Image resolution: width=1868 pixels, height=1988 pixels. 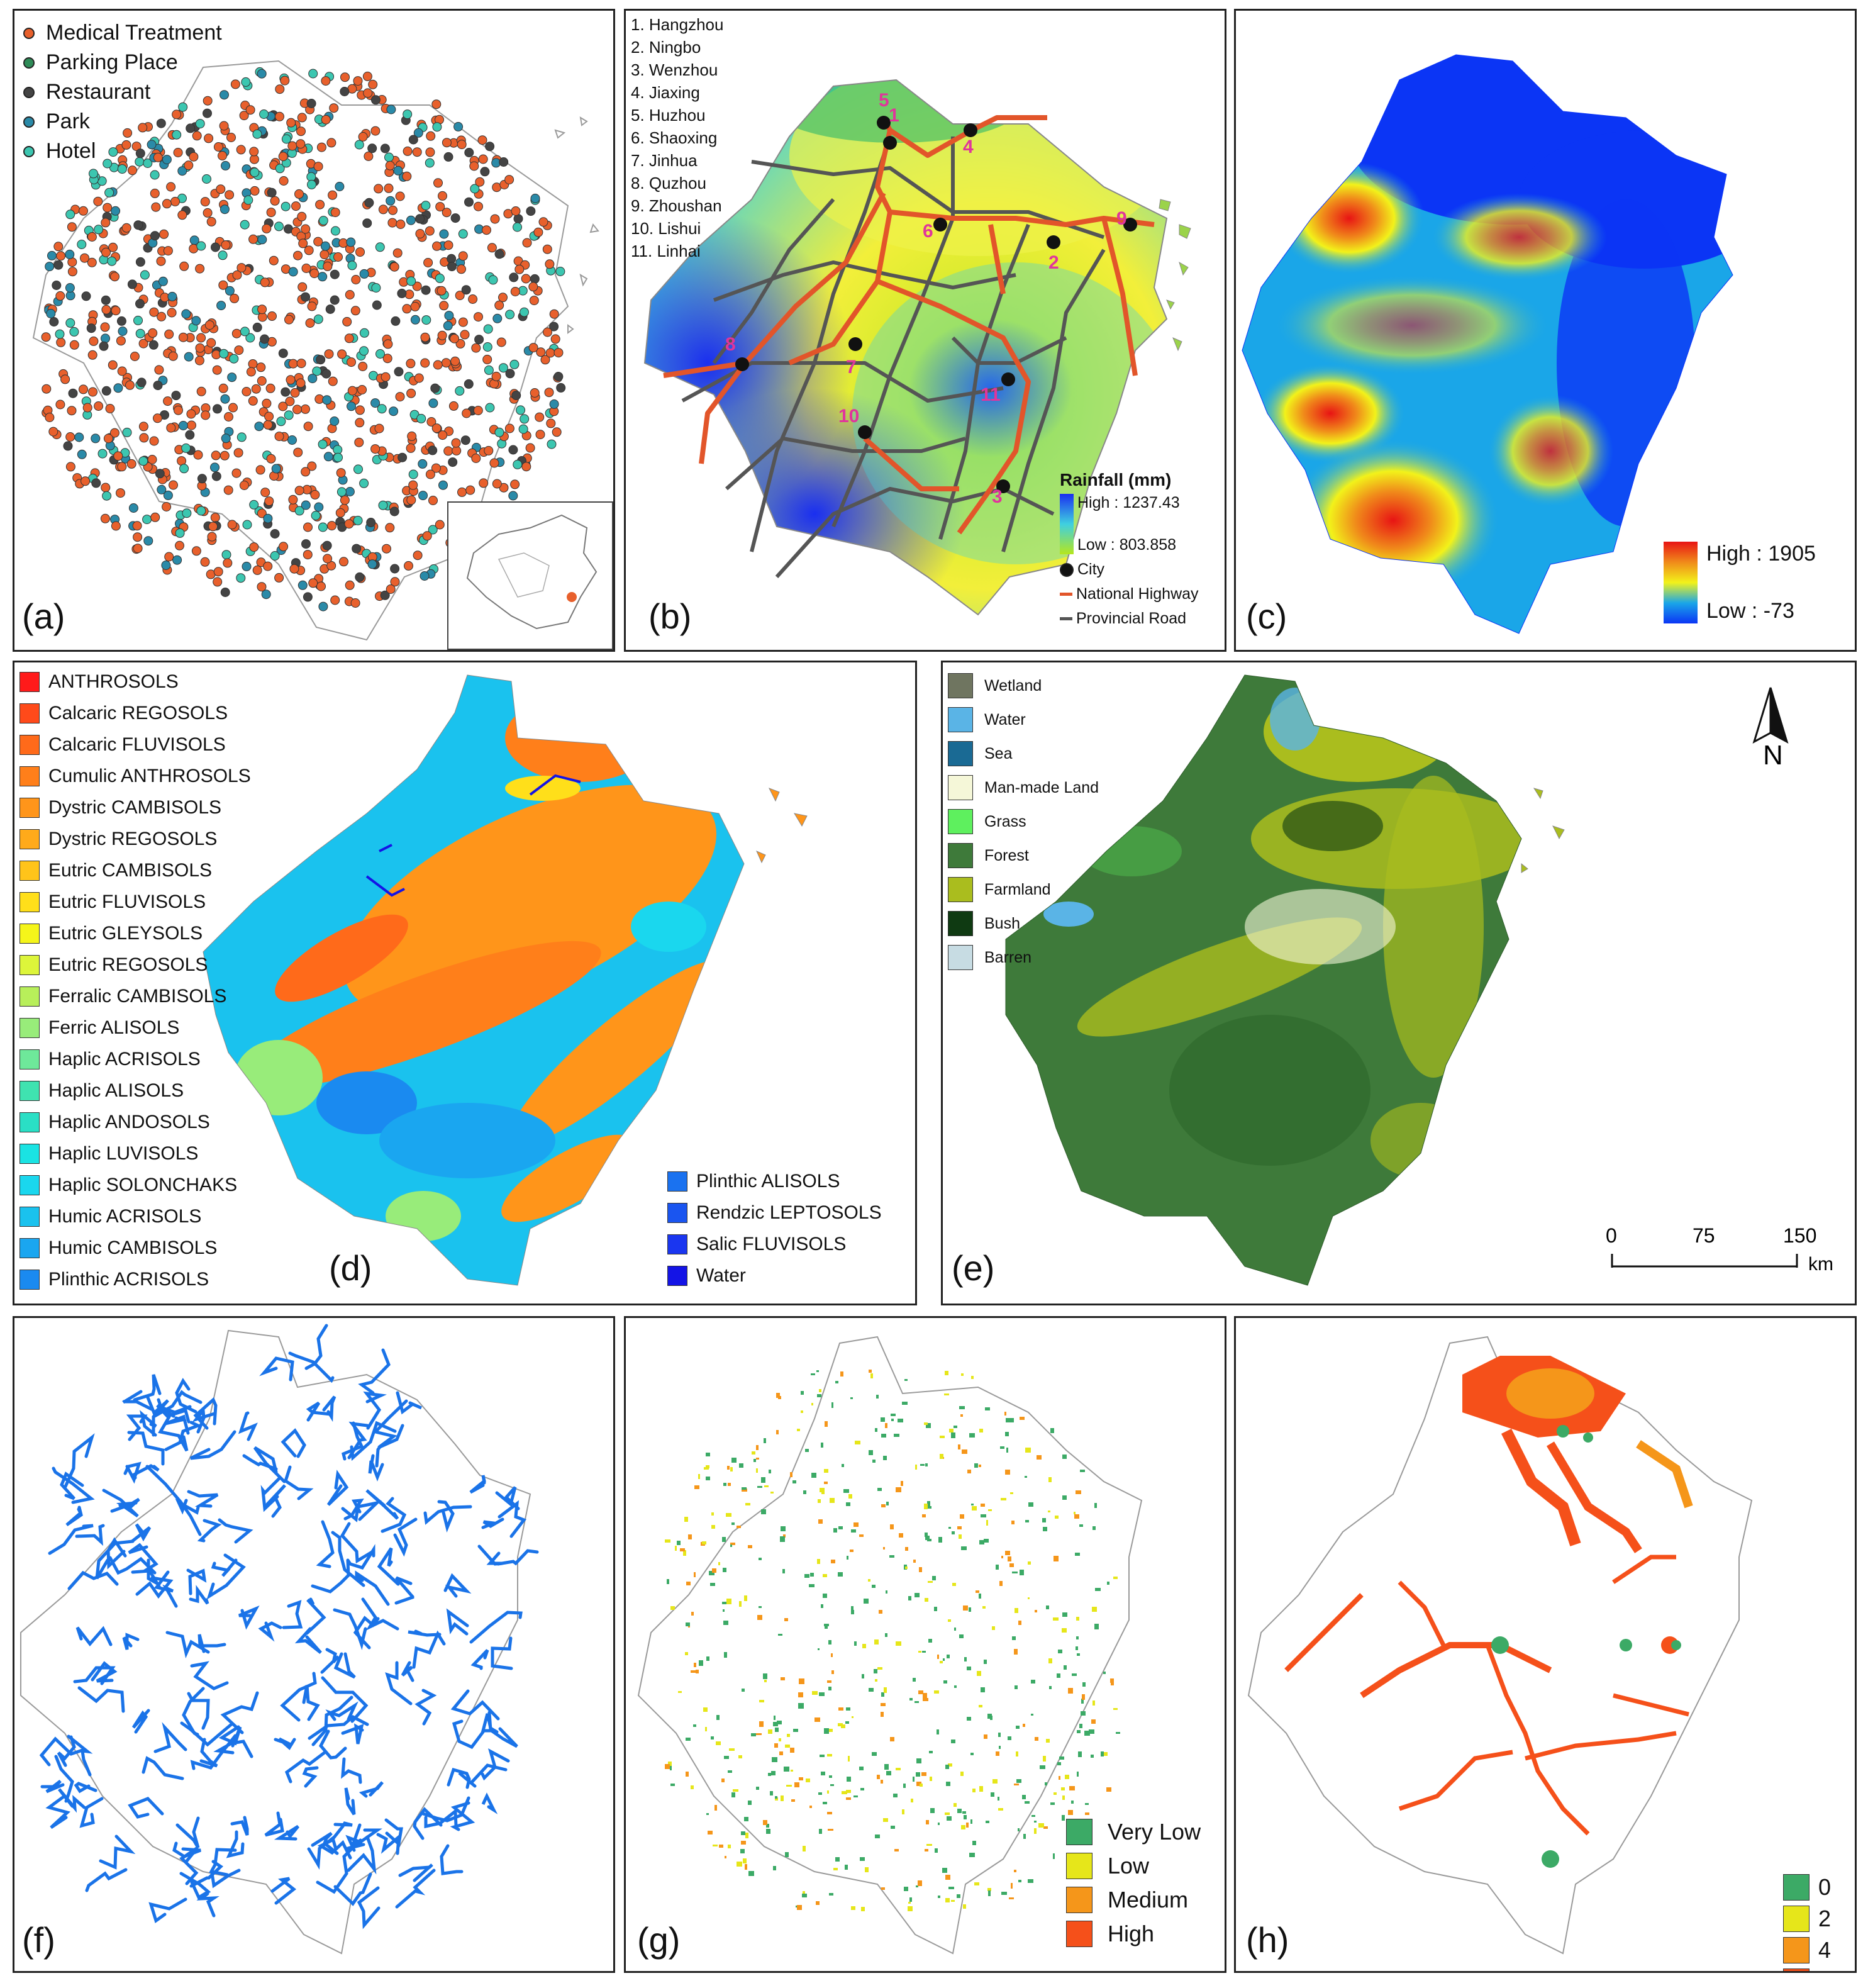 What do you see at coordinates (968, 147) in the screenshot?
I see `city-number-4: 4` at bounding box center [968, 147].